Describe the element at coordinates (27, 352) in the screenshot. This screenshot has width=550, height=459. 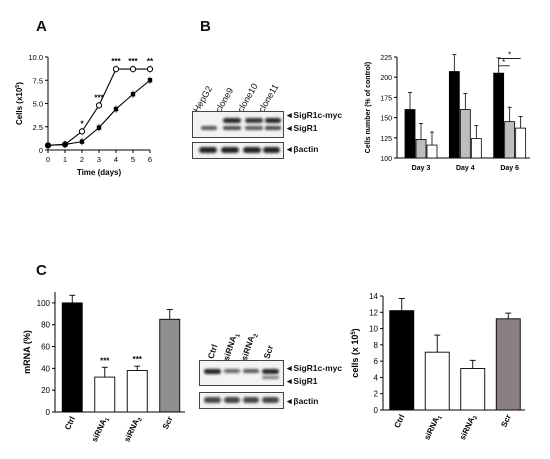
I see `y-axis-label: mRNA (%)` at that location.